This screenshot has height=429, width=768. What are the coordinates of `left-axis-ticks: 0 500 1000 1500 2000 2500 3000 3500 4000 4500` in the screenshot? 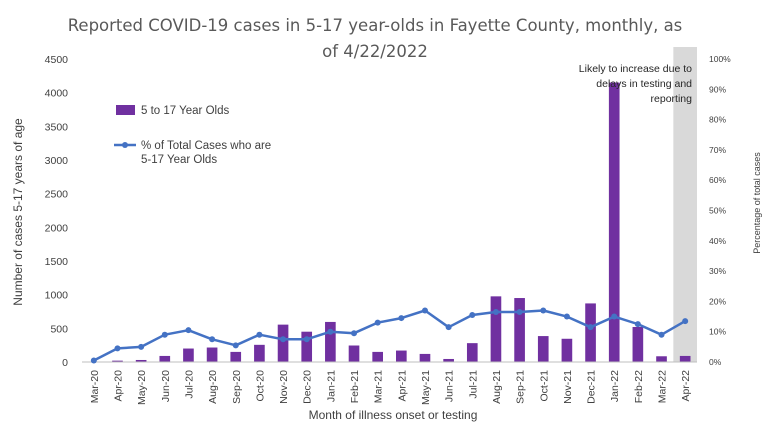 It's located at (57, 211).